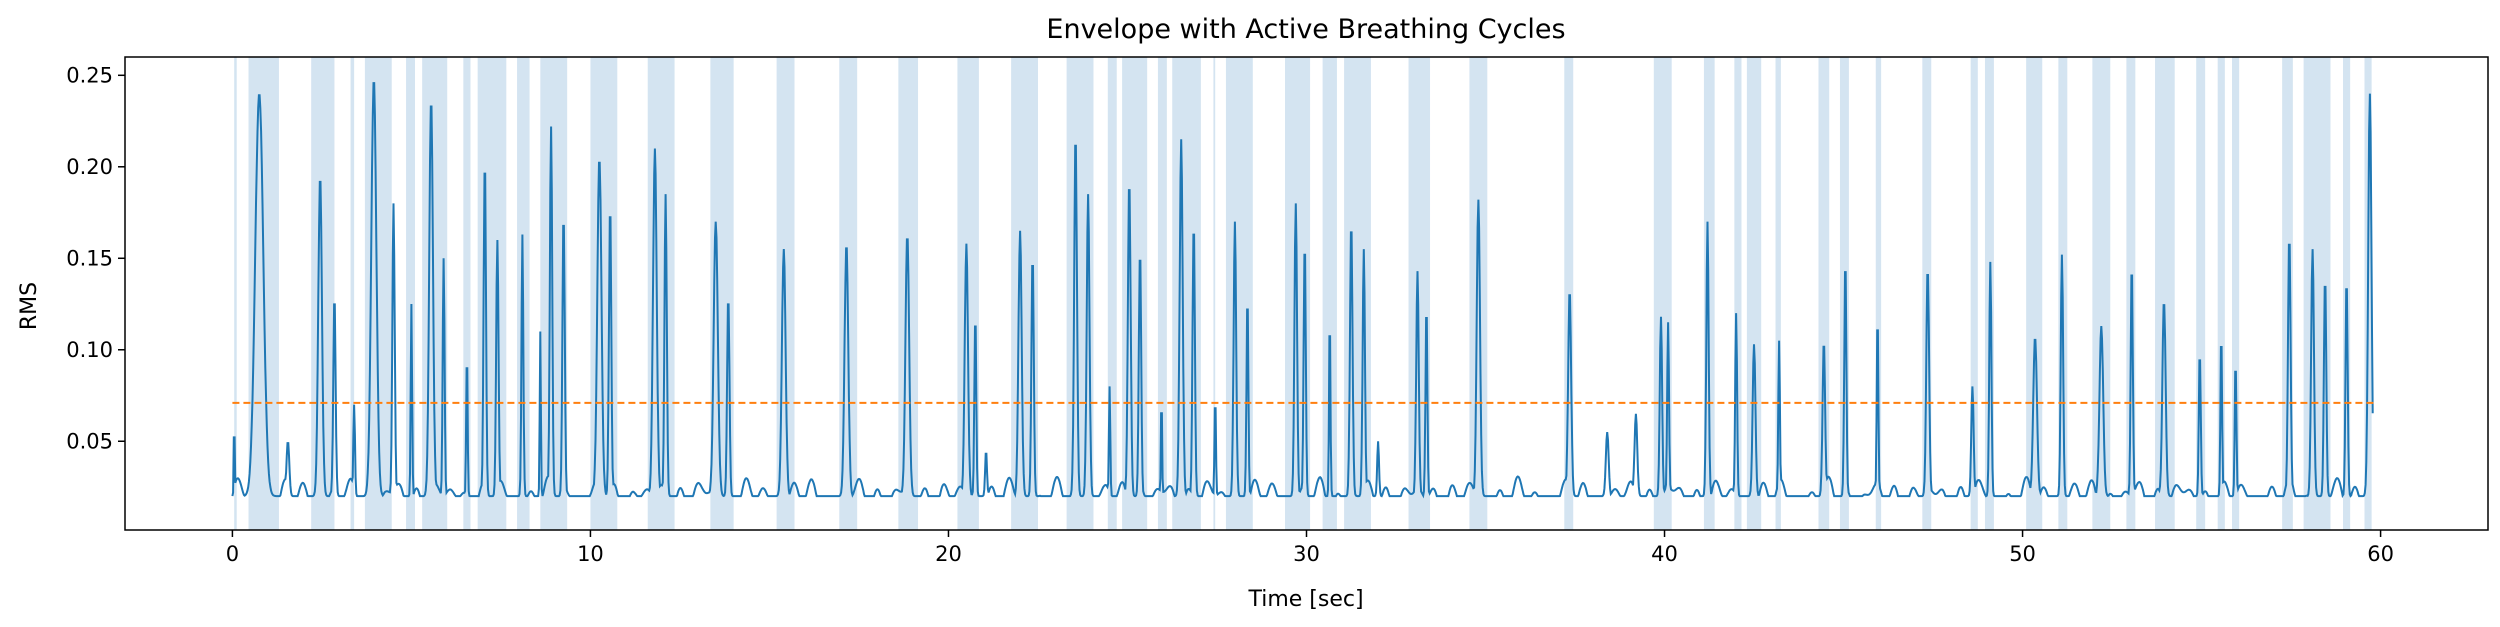 This screenshot has width=2500, height=627. Describe the element at coordinates (89, 441) in the screenshot. I see `y-tick-label-0: 0.05` at that location.